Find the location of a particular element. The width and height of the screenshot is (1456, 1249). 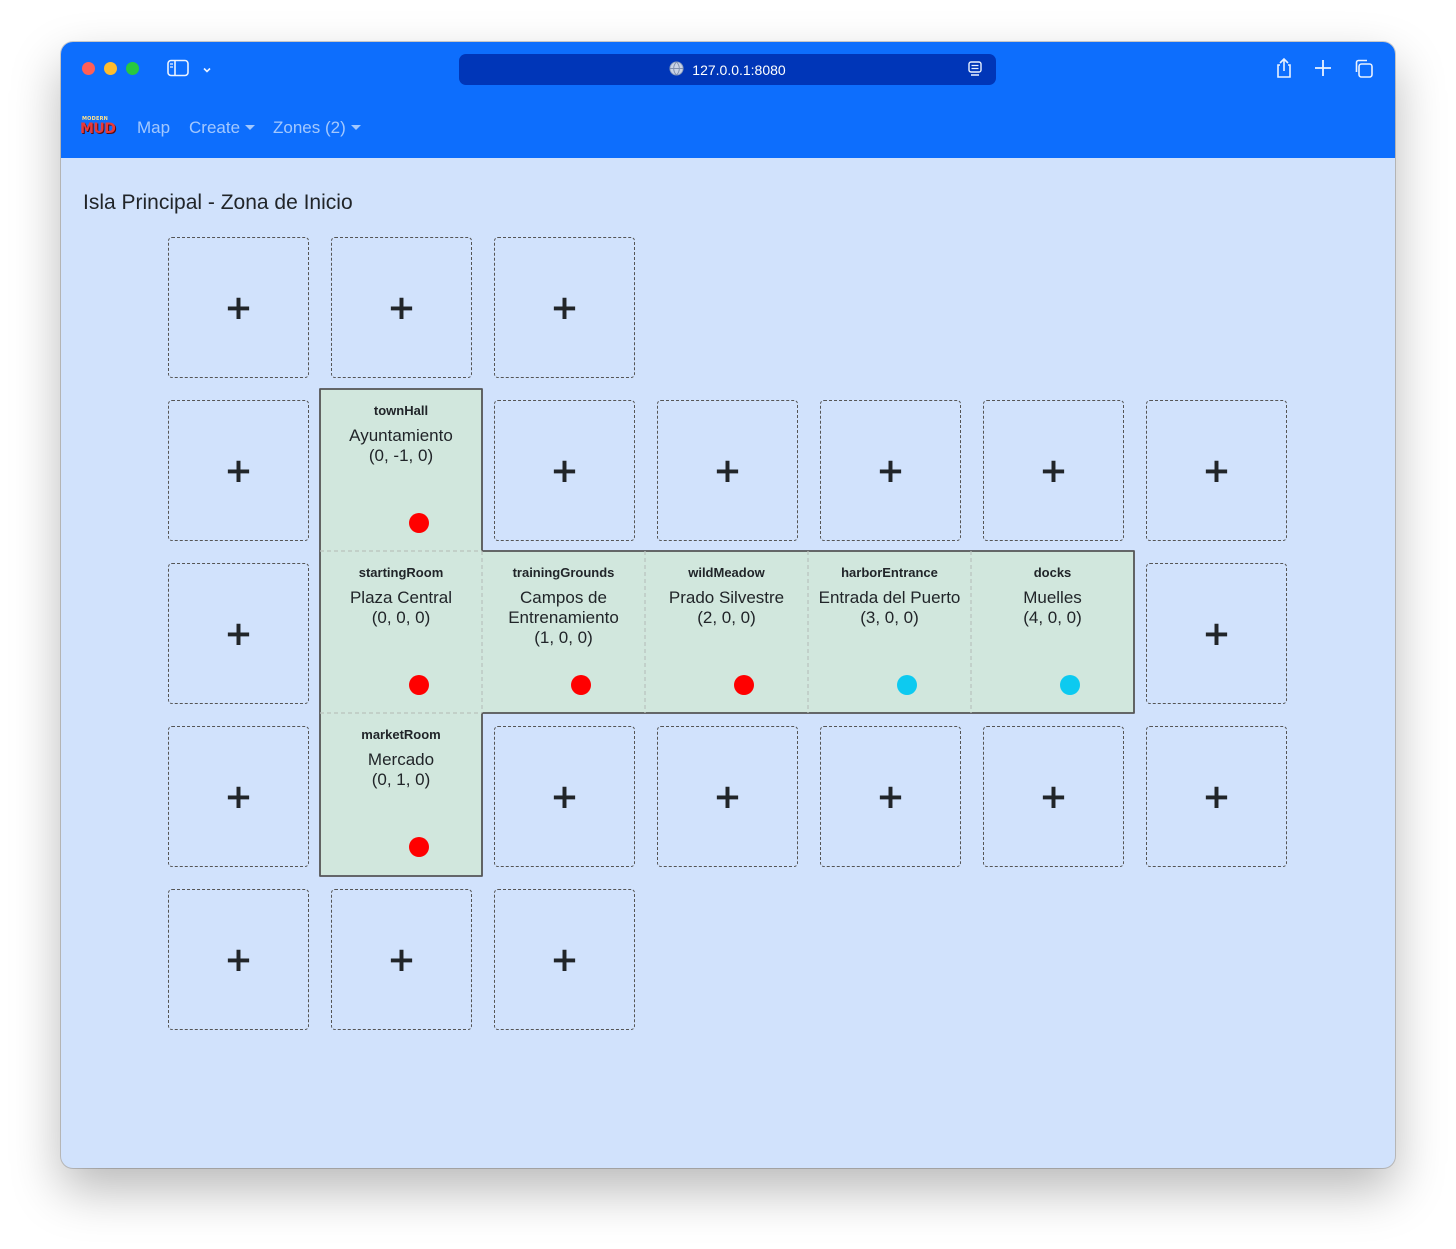

room-id: townHall is located at coordinates (401, 410).